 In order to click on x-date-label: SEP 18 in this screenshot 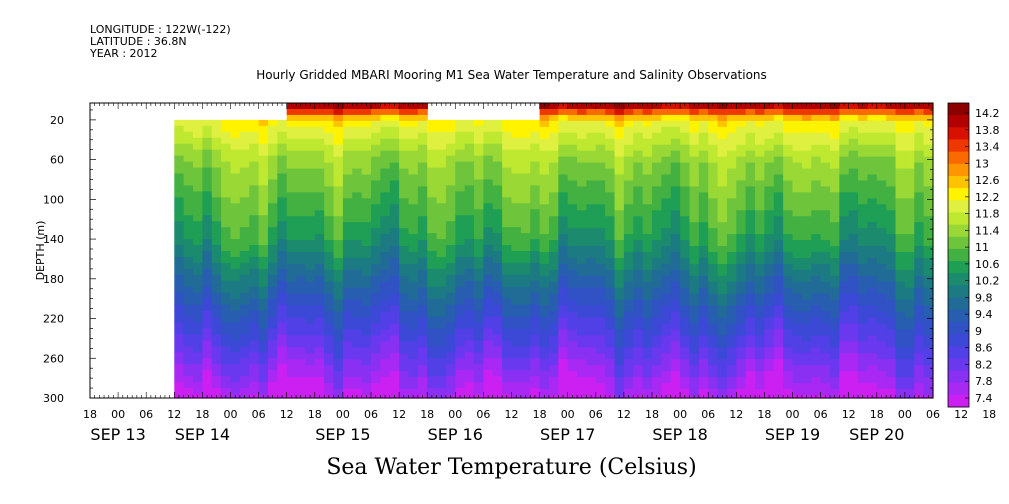, I will do `click(679, 434)`.